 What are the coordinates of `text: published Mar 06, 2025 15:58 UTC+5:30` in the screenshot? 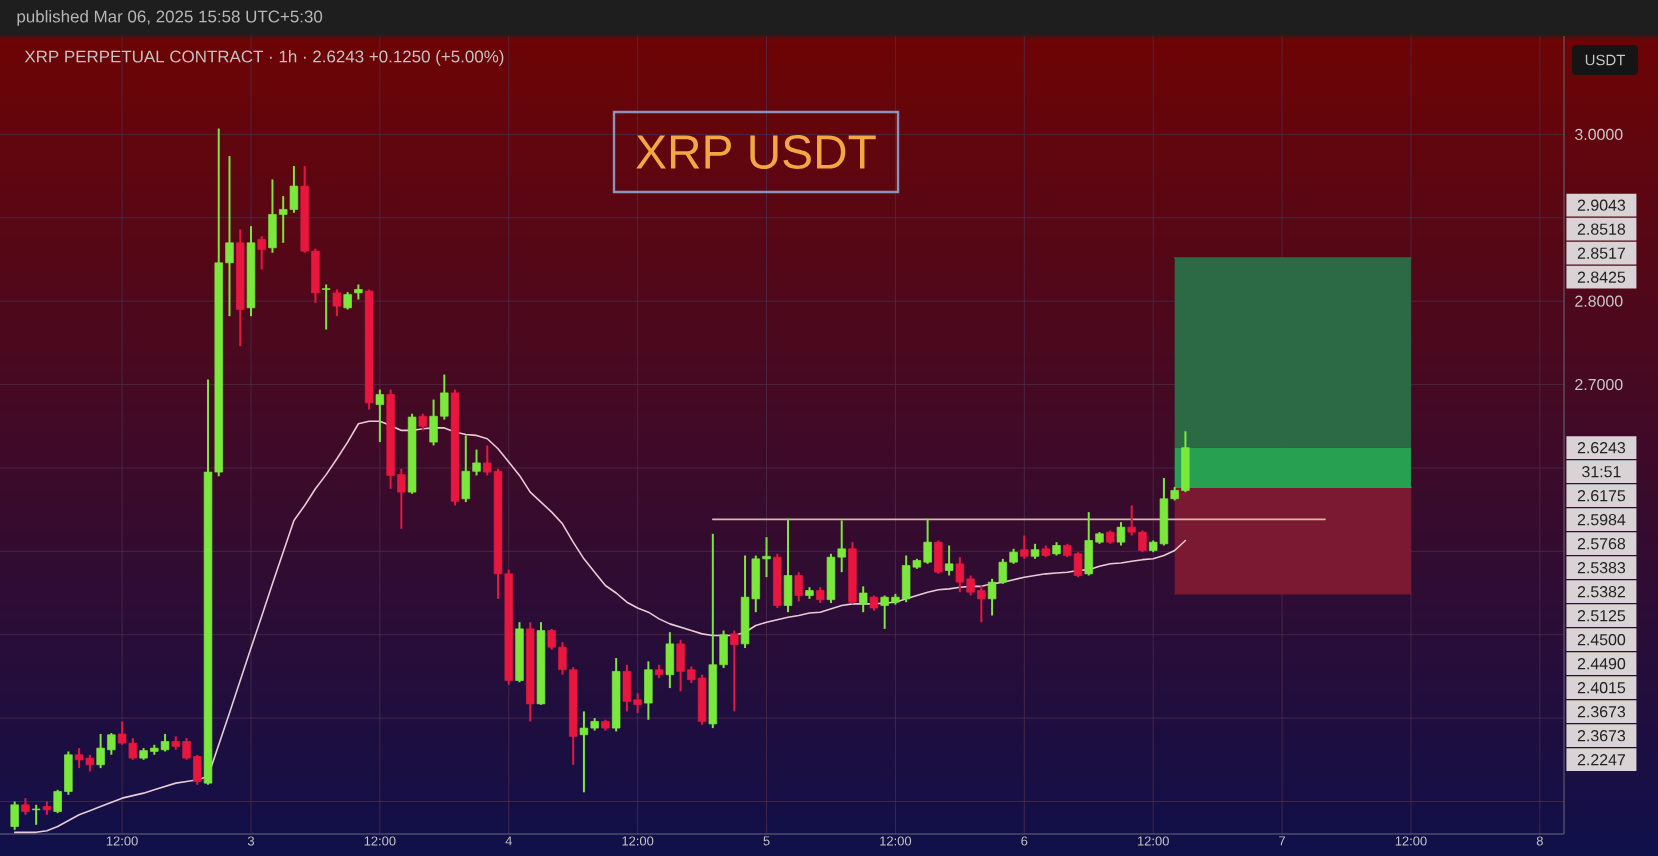 It's located at (170, 18).